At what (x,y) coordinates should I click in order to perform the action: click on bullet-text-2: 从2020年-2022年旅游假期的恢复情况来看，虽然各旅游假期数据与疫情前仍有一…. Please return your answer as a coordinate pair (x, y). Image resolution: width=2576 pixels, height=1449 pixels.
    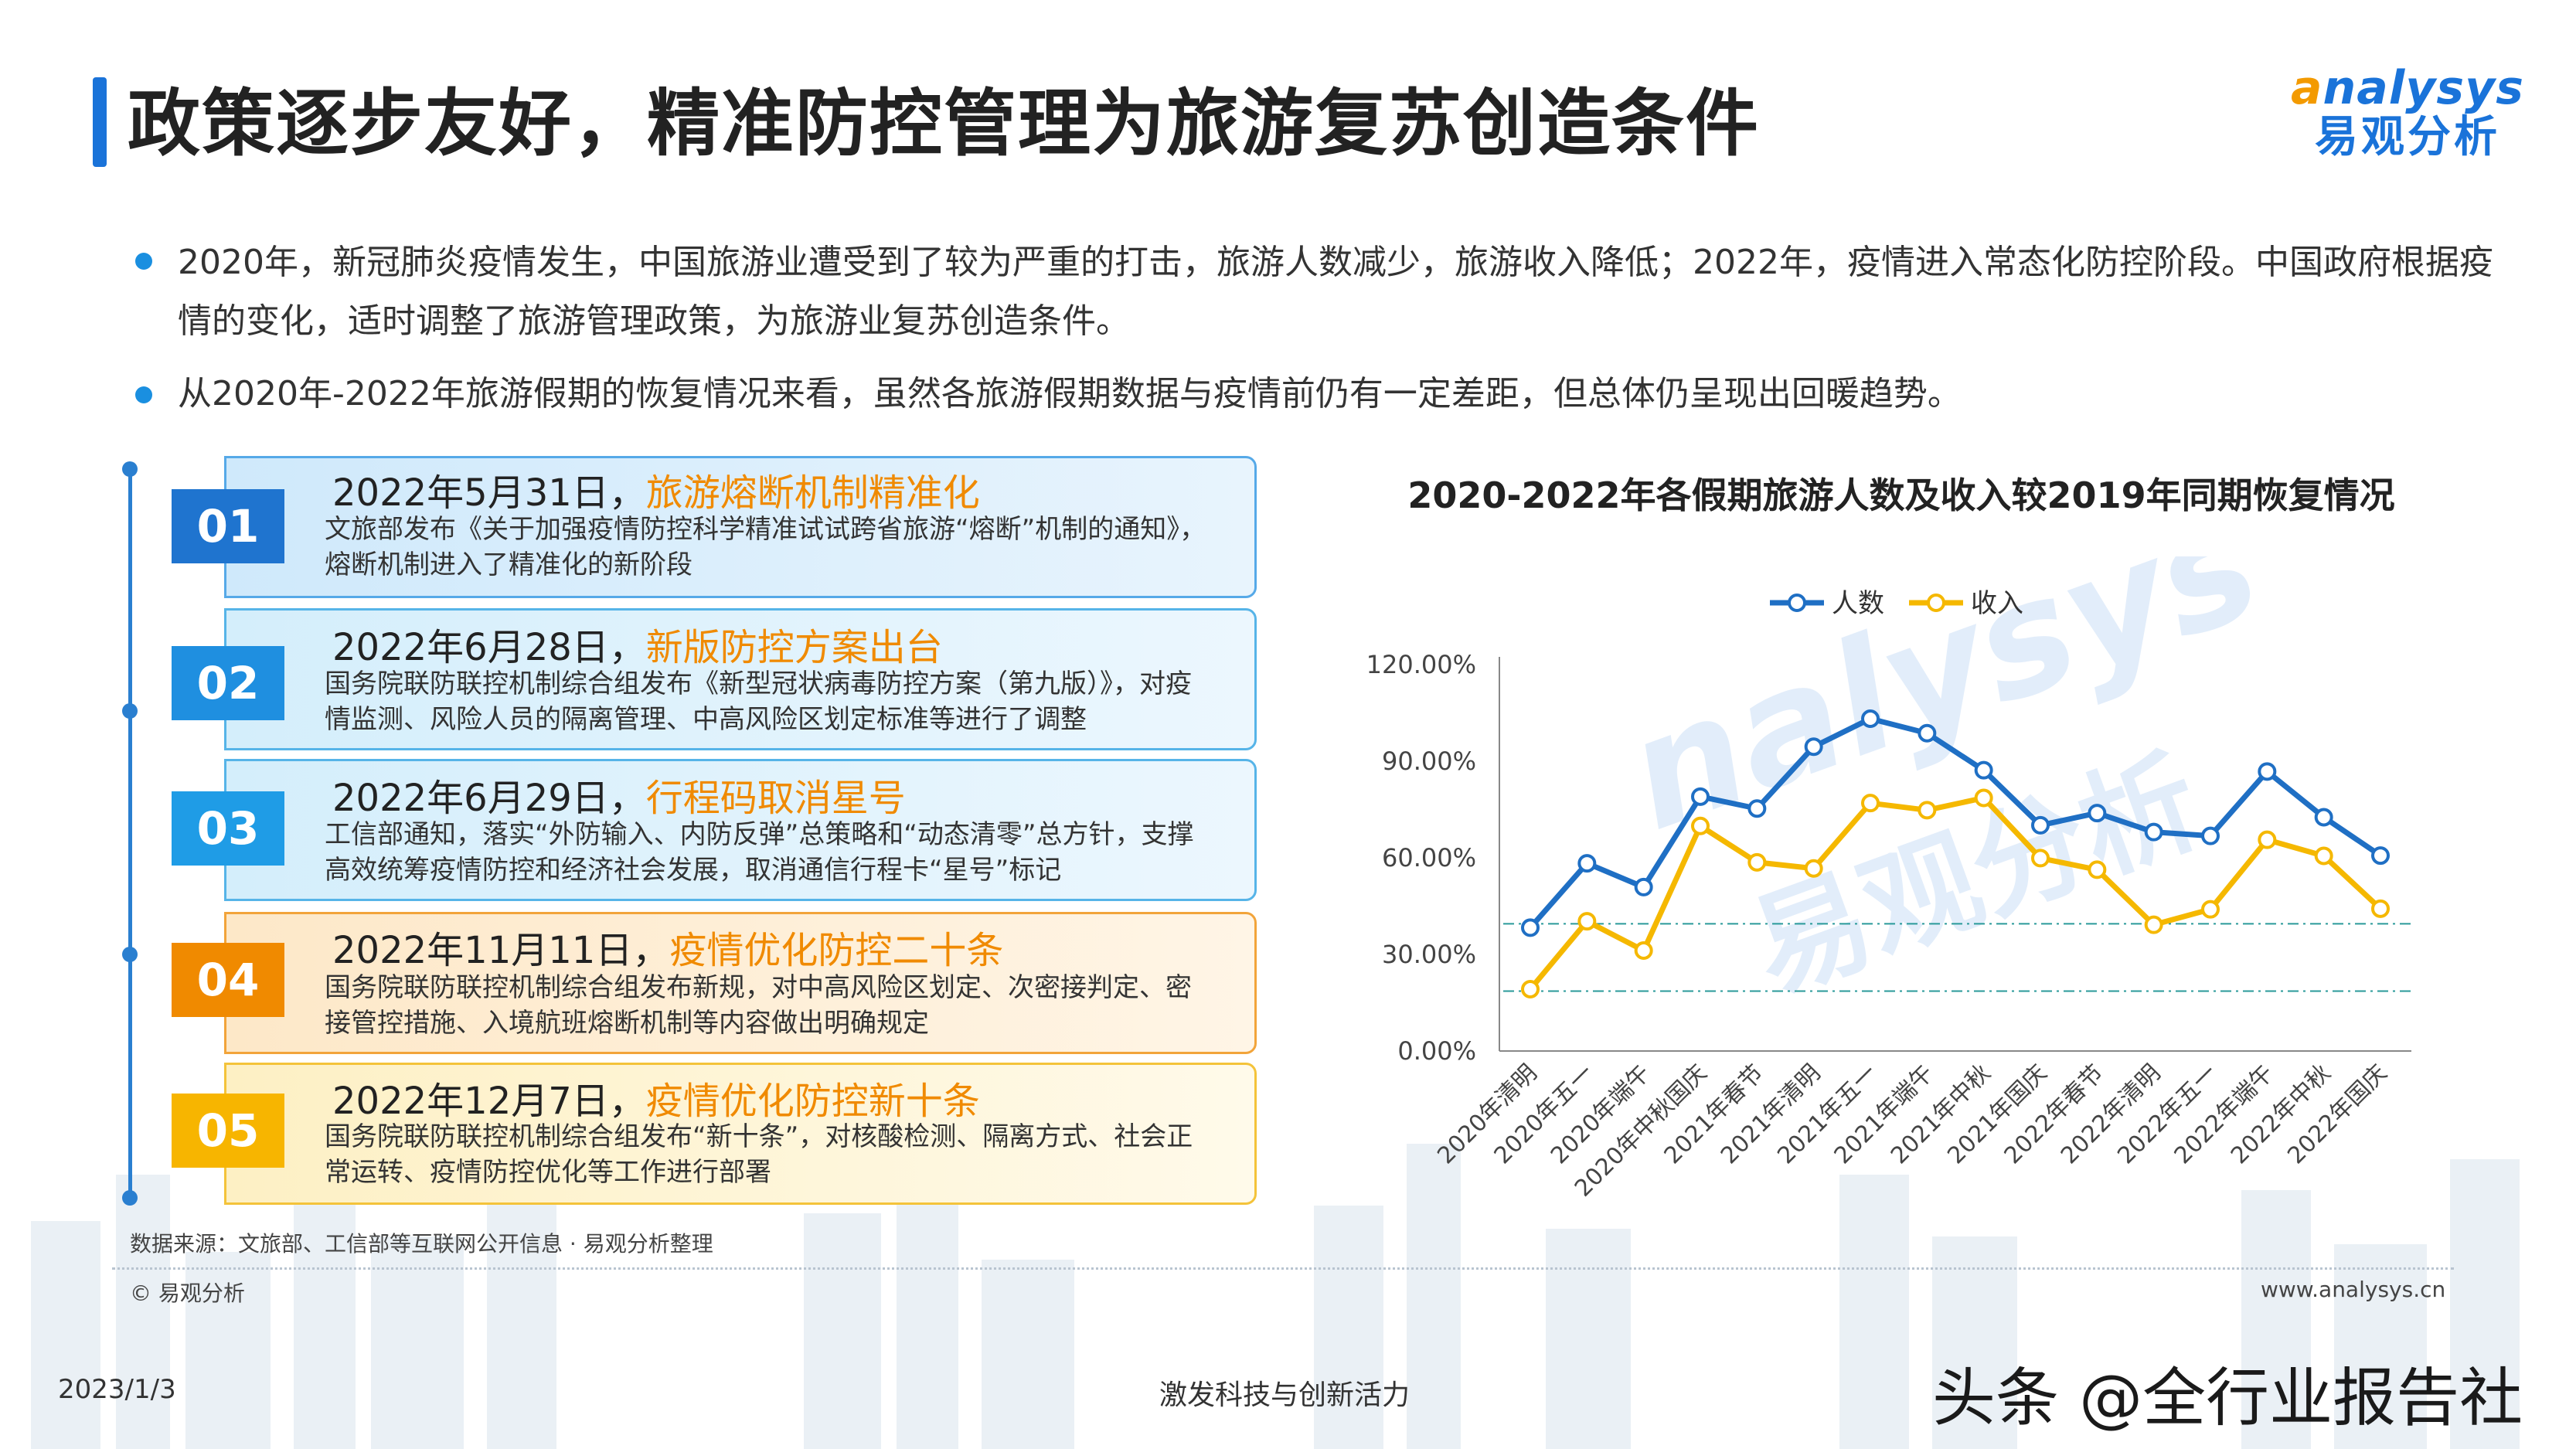
    Looking at the image, I should click on (1070, 394).